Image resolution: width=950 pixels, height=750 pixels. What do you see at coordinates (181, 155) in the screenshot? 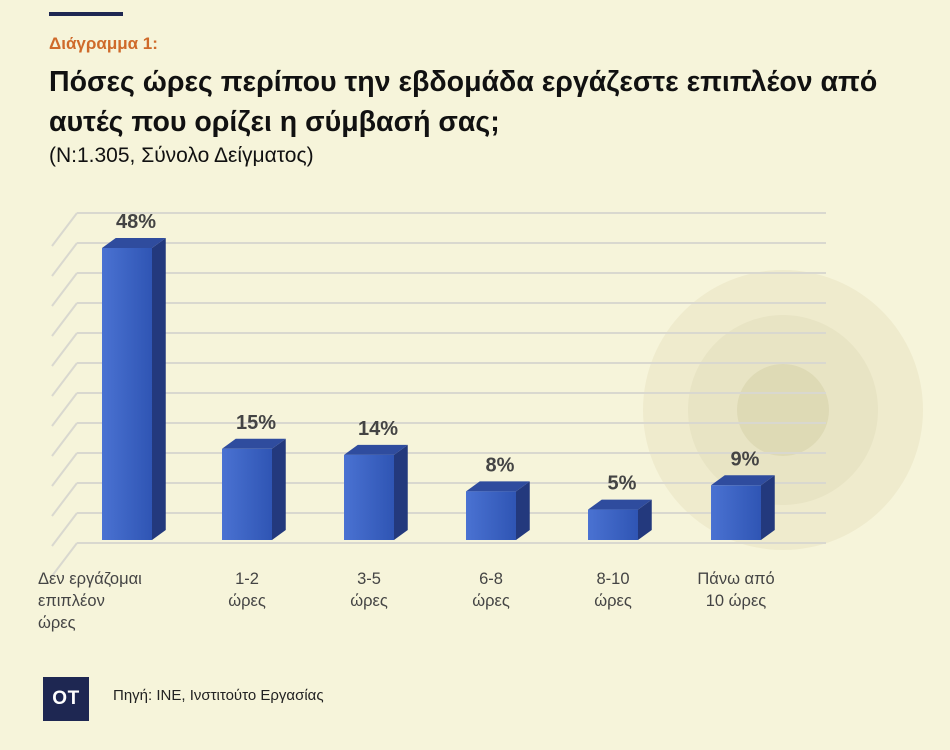
I see `chart-subtitle: (N:1.305, Σύνολο Δείγματος)` at bounding box center [181, 155].